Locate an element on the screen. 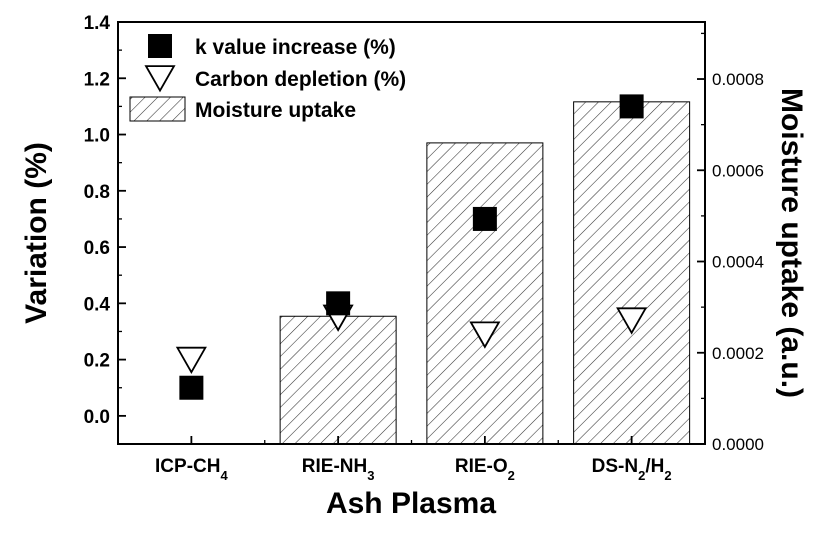 Image resolution: width=823 pixels, height=533 pixels. legend-moisture-swatch is located at coordinates (157, 109).